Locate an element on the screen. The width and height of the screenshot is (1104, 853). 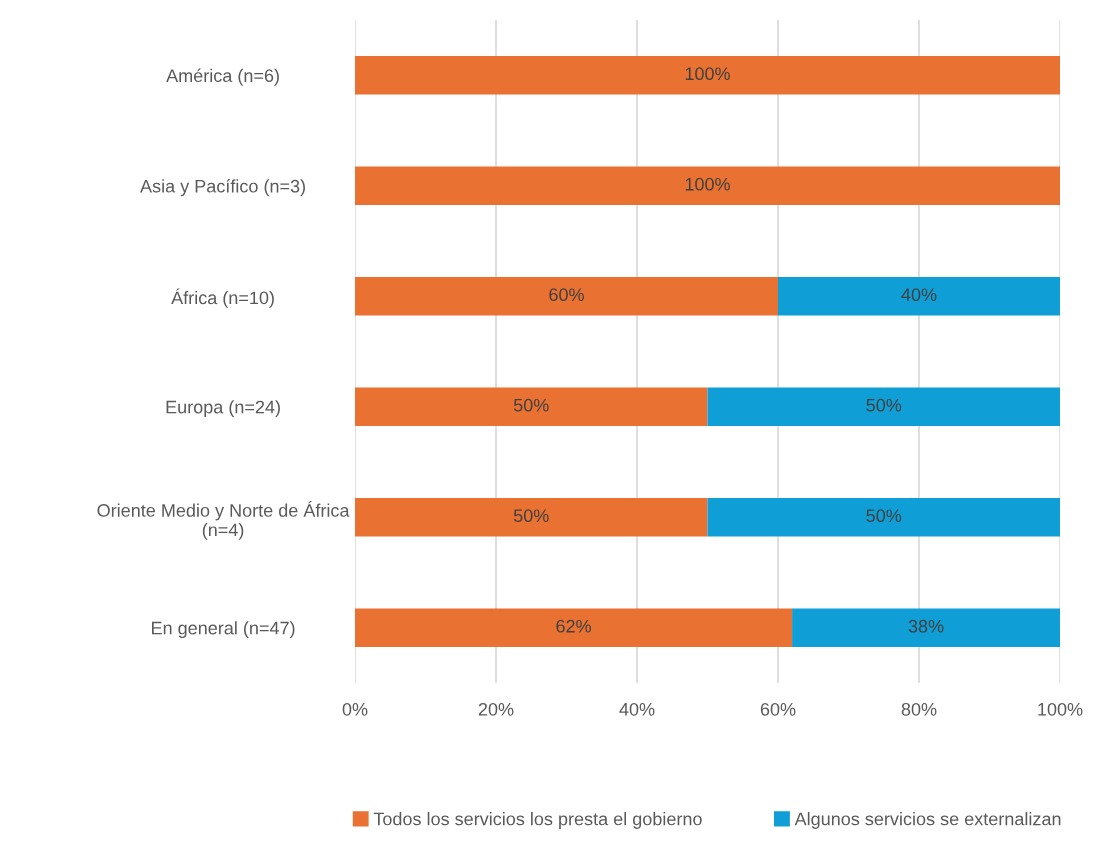
x-tick-label: 20% is located at coordinates (496, 709).